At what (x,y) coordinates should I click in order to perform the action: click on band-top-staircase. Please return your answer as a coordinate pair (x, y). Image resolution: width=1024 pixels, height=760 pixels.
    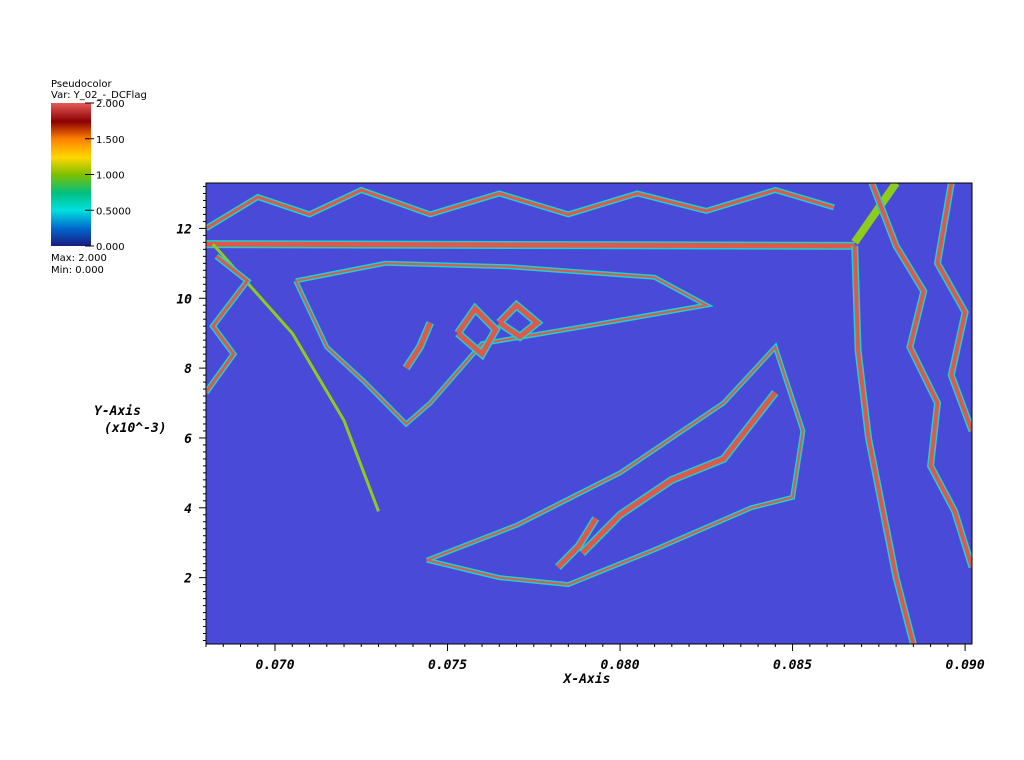
    Looking at the image, I should click on (520, 208).